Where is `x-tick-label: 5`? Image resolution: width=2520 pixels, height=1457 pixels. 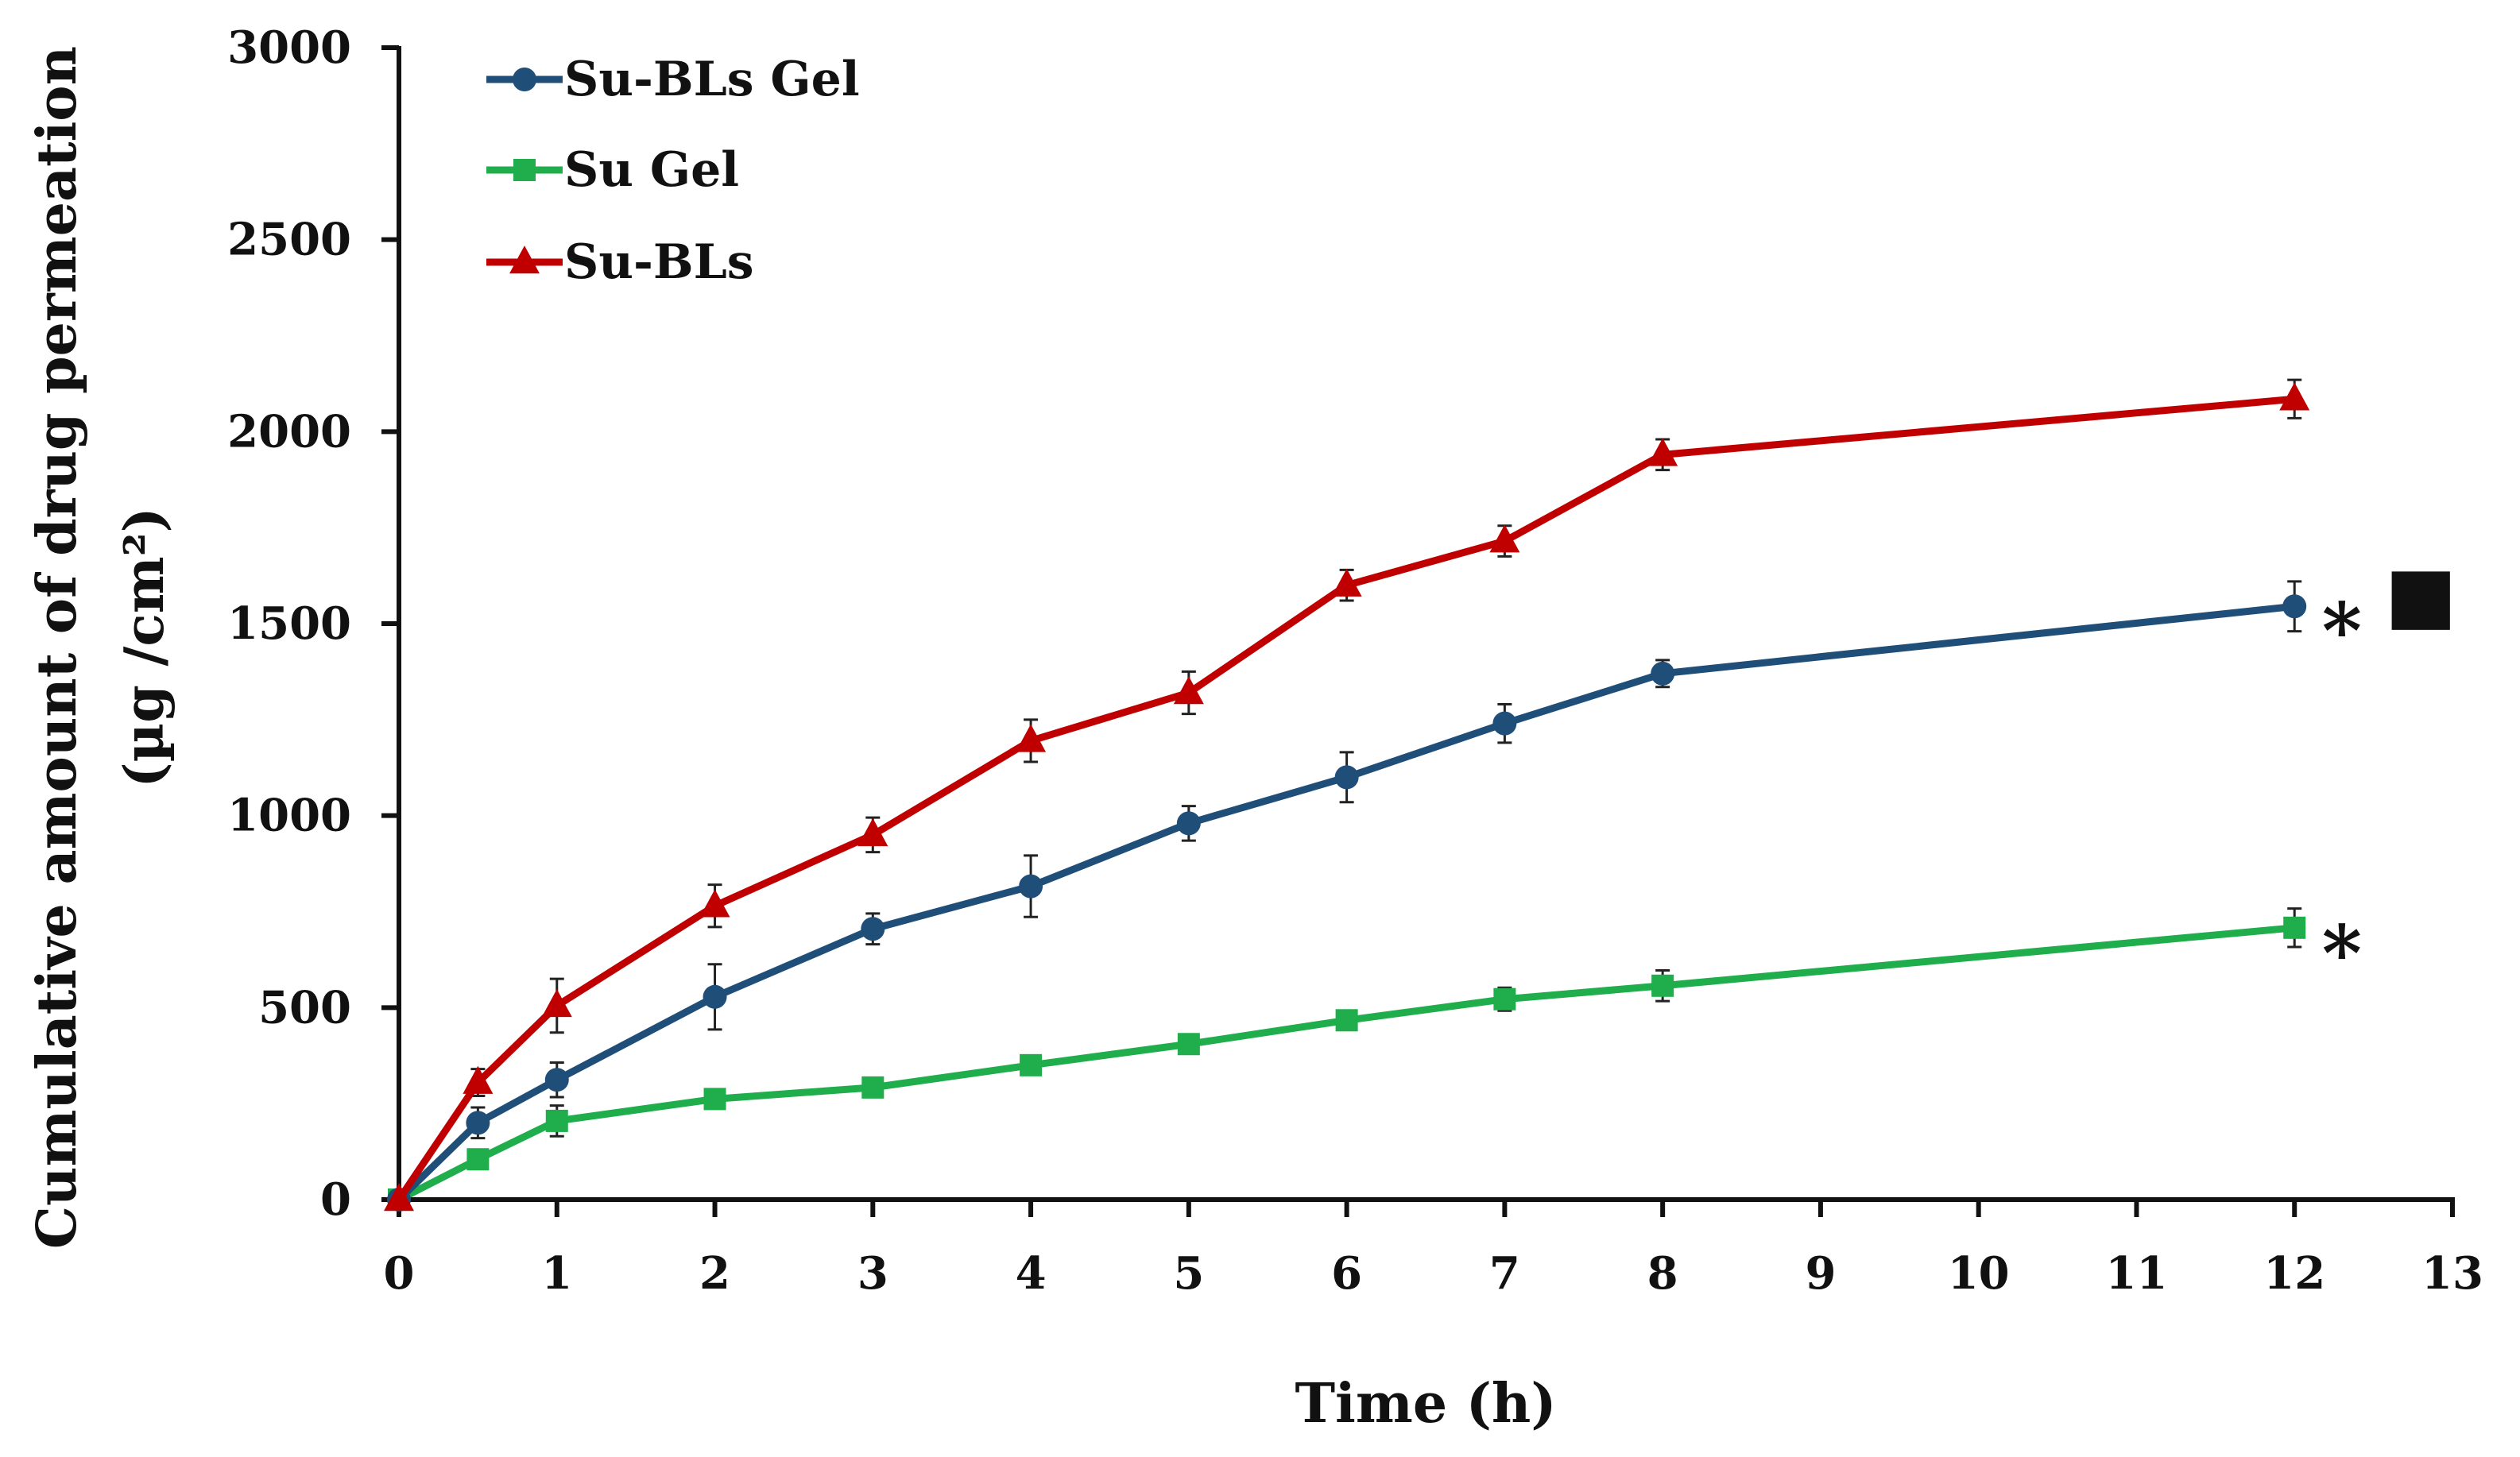 x-tick-label: 5 is located at coordinates (1188, 1273).